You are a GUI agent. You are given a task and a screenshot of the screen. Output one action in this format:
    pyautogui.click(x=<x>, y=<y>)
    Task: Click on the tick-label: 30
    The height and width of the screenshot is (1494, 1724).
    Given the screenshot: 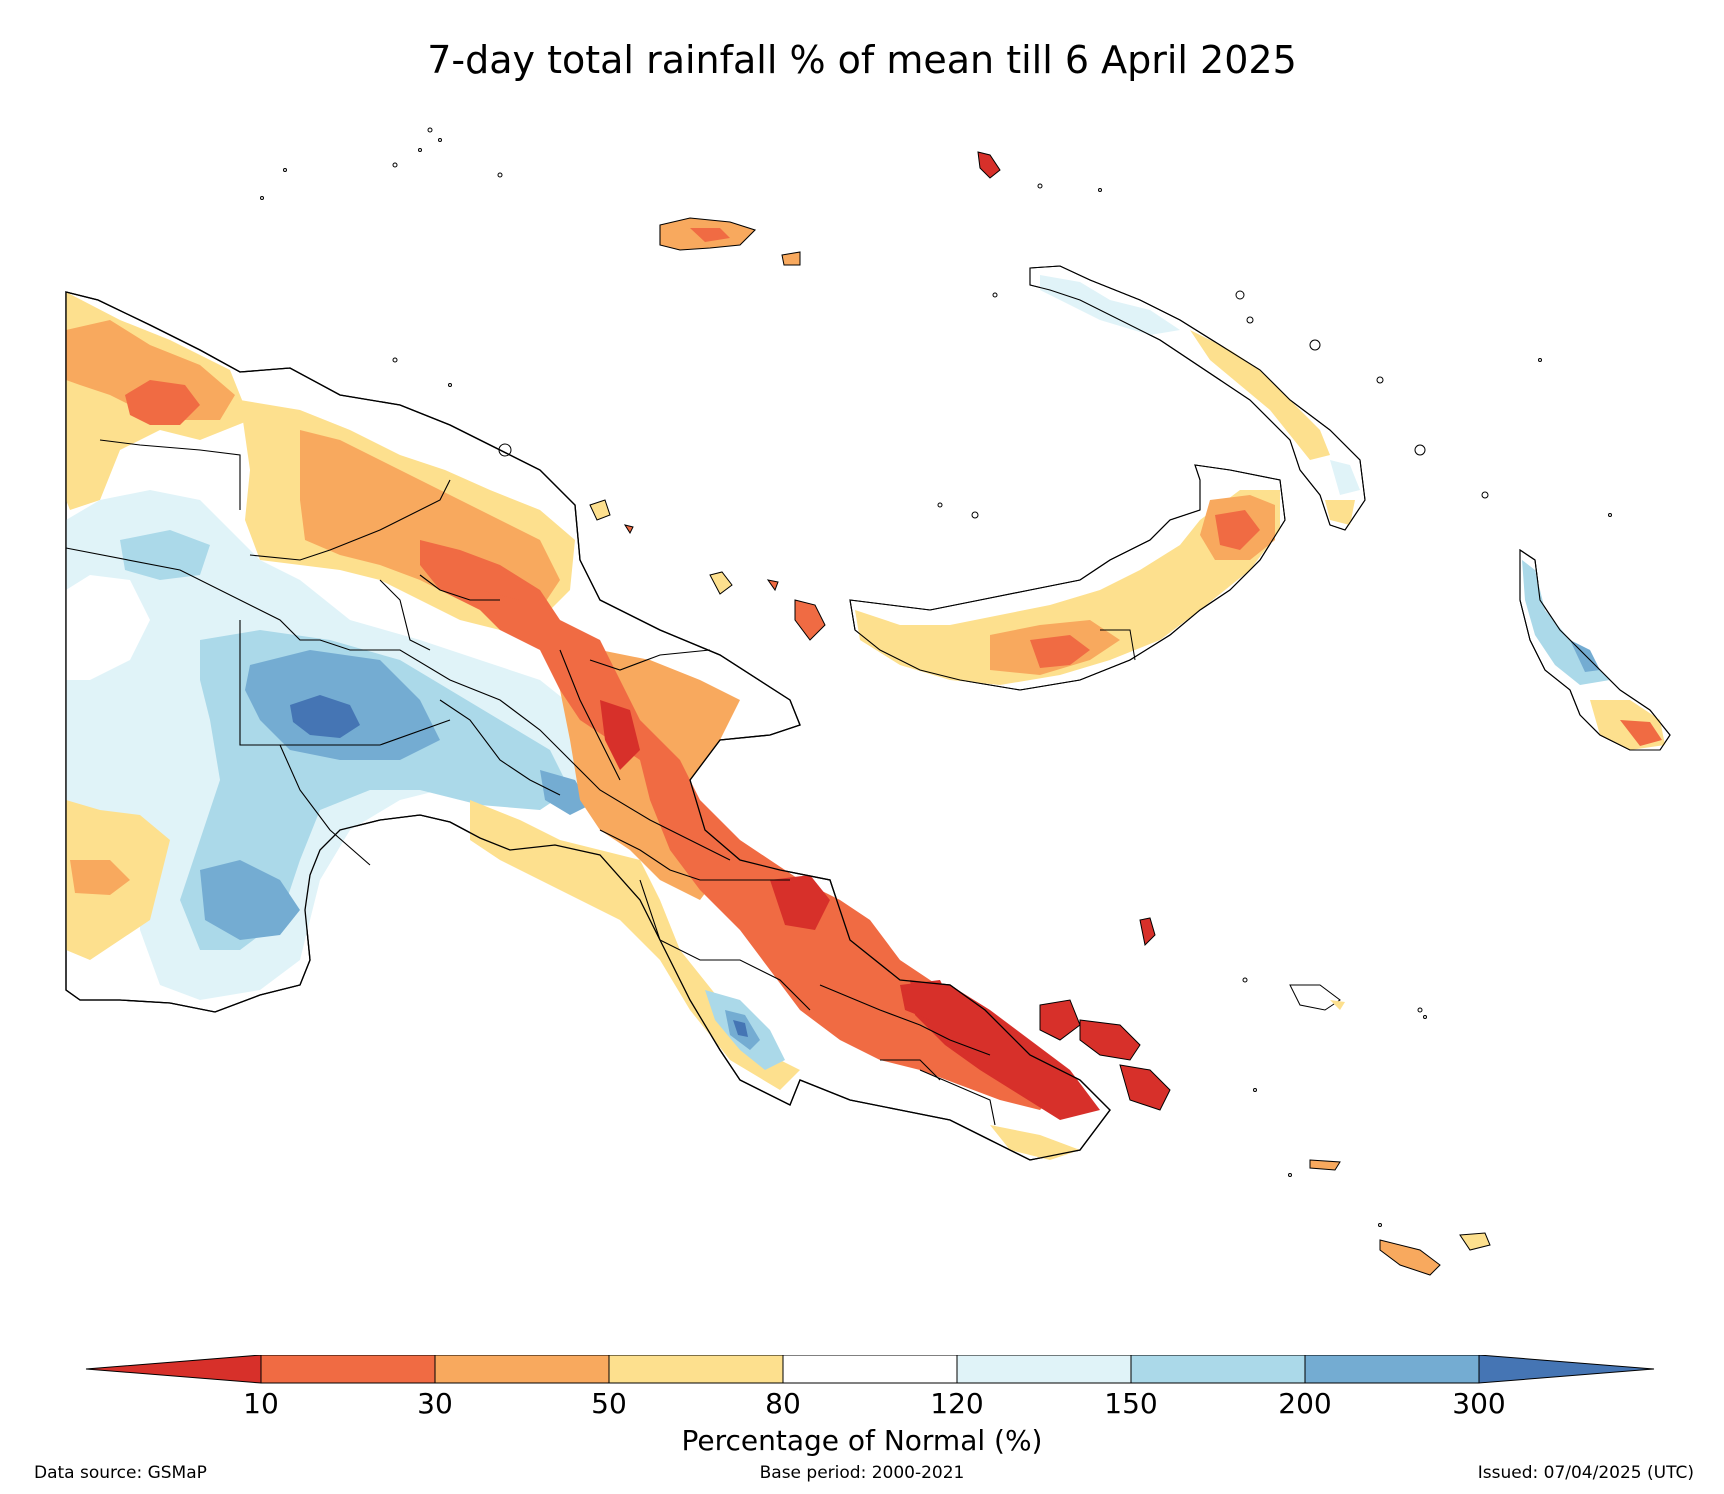 What is the action you would take?
    pyautogui.click(x=435, y=1403)
    